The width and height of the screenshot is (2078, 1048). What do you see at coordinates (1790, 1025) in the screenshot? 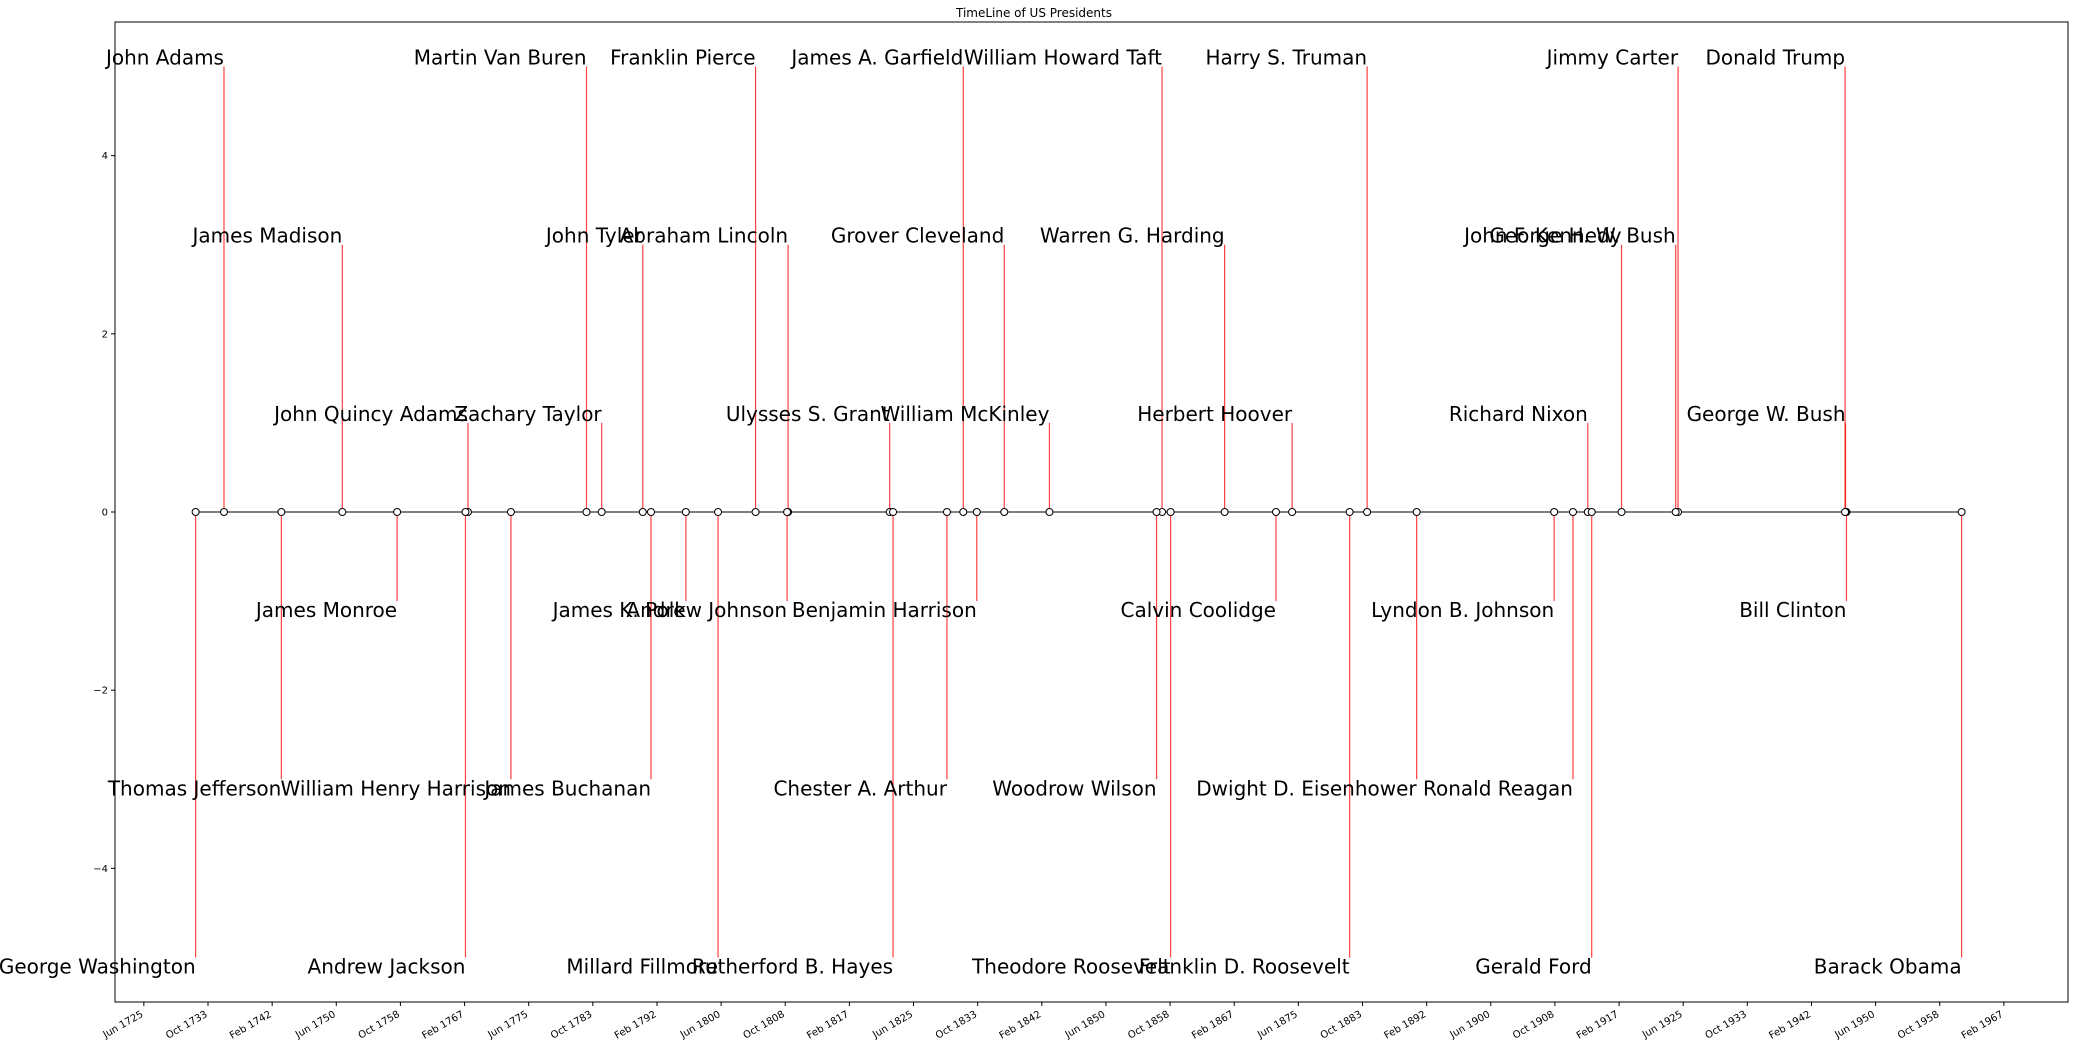
I see `x-tick-label: Feb 1942` at bounding box center [1790, 1025].